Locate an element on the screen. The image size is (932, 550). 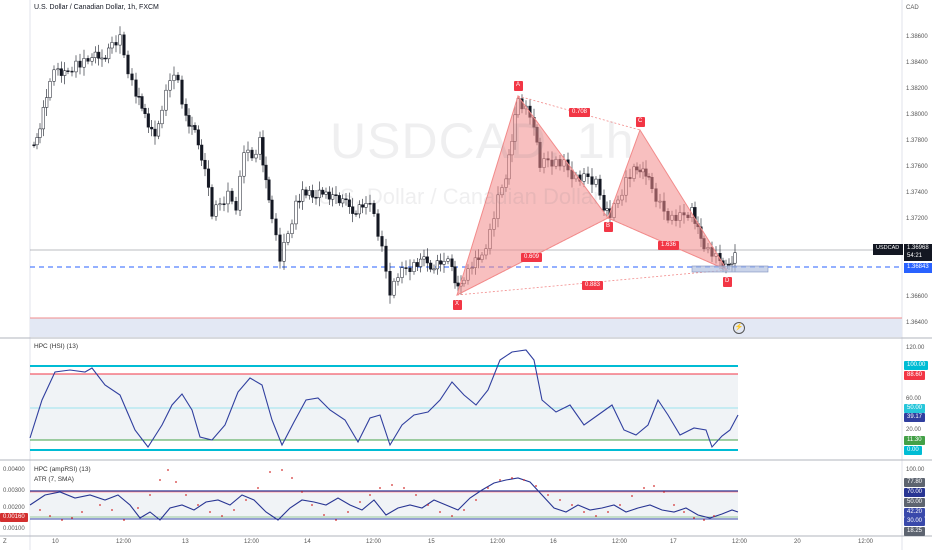
current-price-tag: 1.36968 54:21 is located at coordinates (918, 252).